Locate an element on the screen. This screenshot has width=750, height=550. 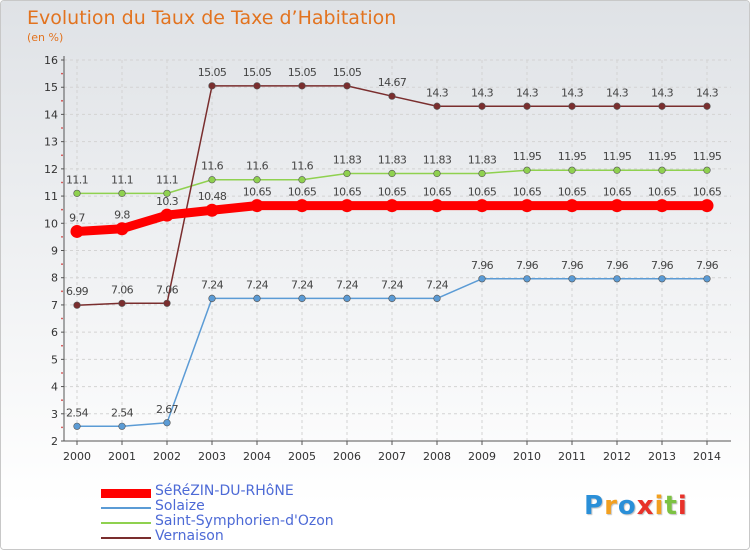
y-tick-label: 5 is located at coordinates (54, 359).